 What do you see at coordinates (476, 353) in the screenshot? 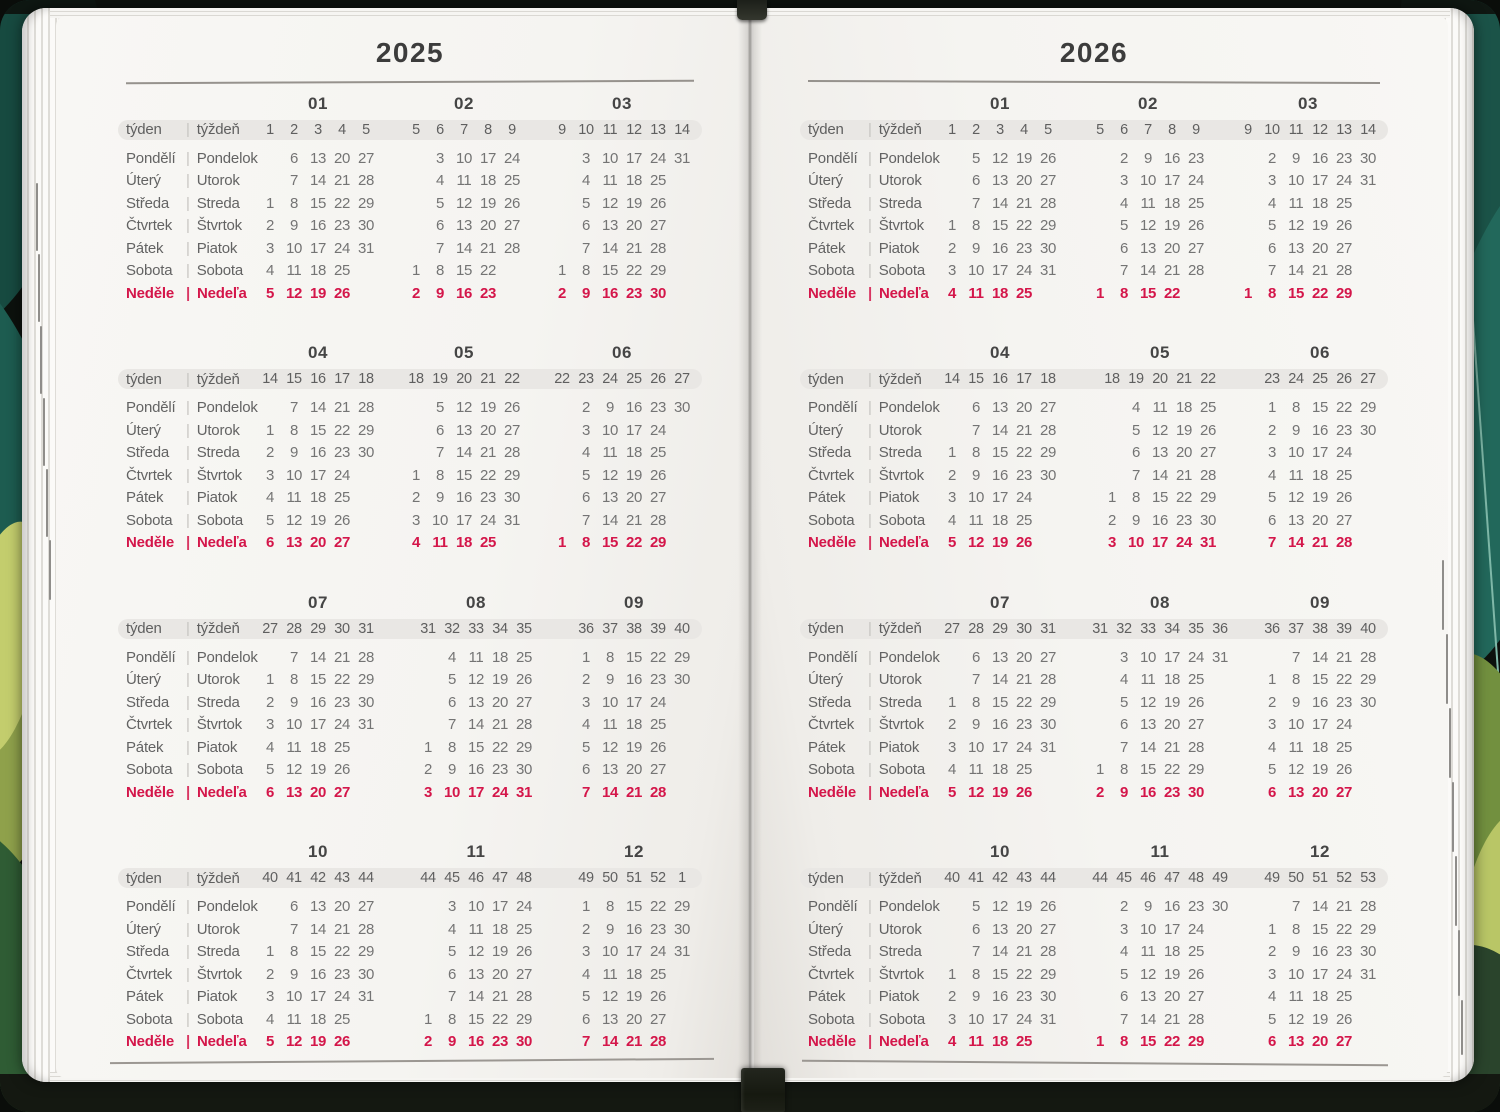
I see `month-header-zones: 04 05 06` at bounding box center [476, 353].